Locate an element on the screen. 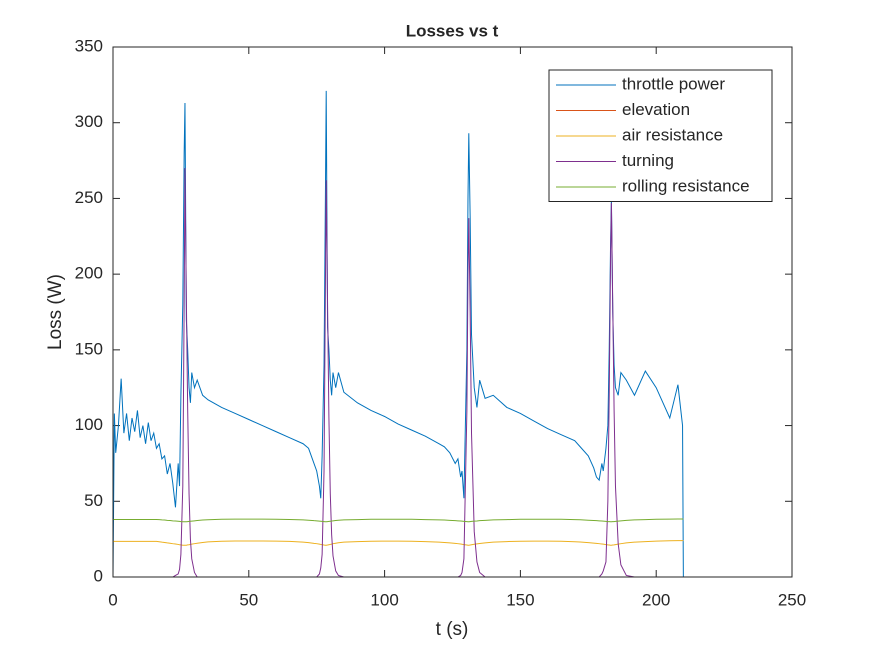 This screenshot has width=875, height=648. legend-label: turning is located at coordinates (648, 160).